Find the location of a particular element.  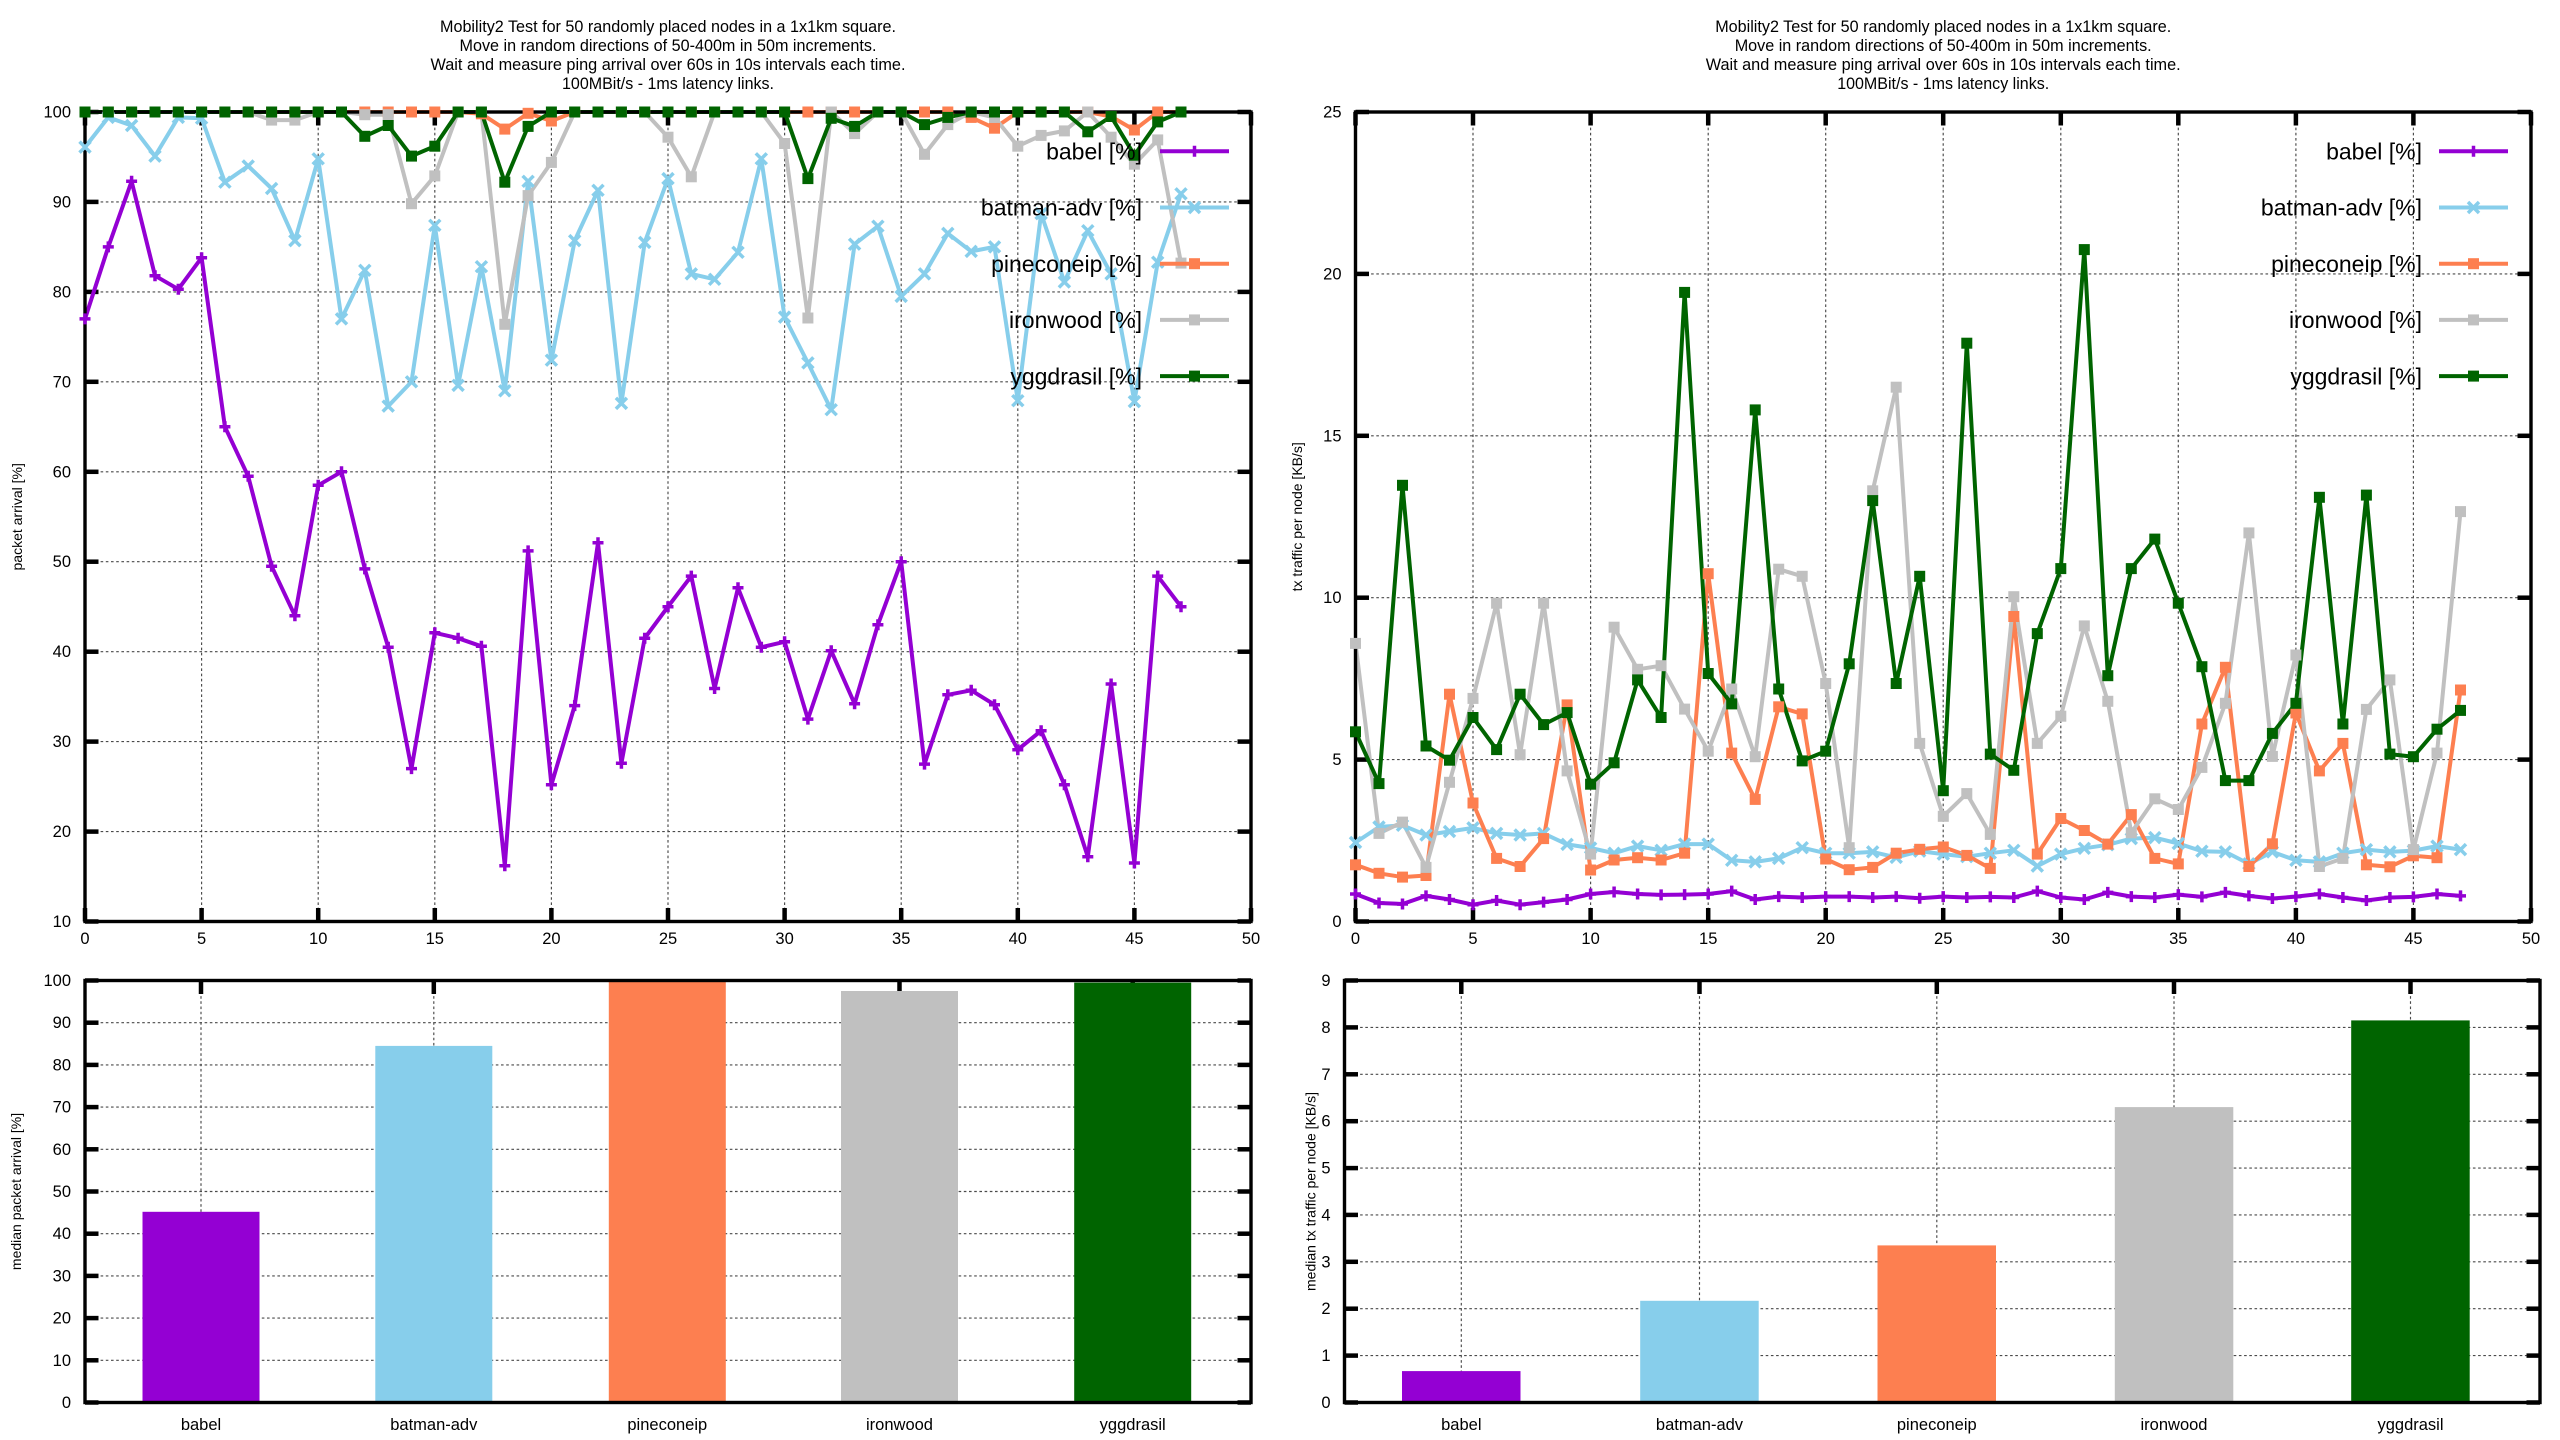

svg-text:median tx traffic per node [KB: median tx traffic per node [KB/s] is located at coordinates (1311, 1191).